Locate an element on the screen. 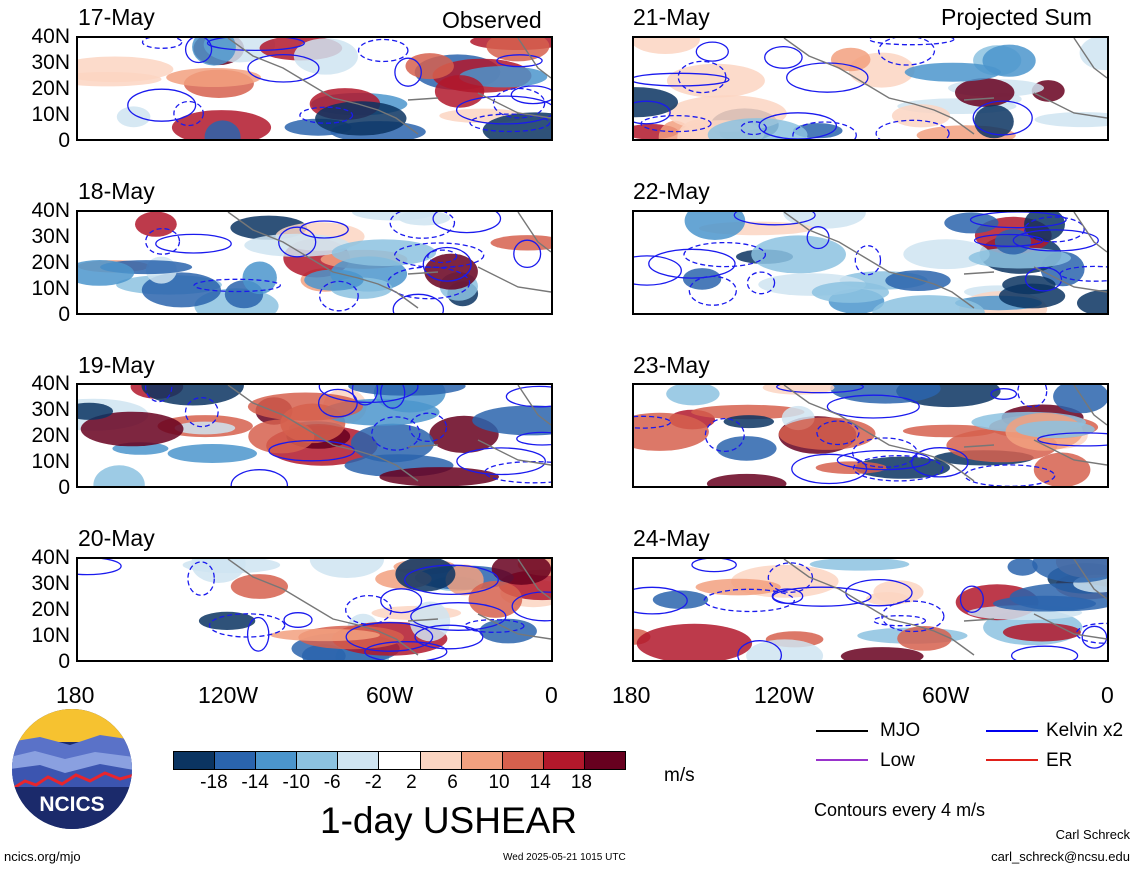 Image resolution: width=1135 pixels, height=871 pixels. legend-label-mjo: MJO is located at coordinates (900, 730).